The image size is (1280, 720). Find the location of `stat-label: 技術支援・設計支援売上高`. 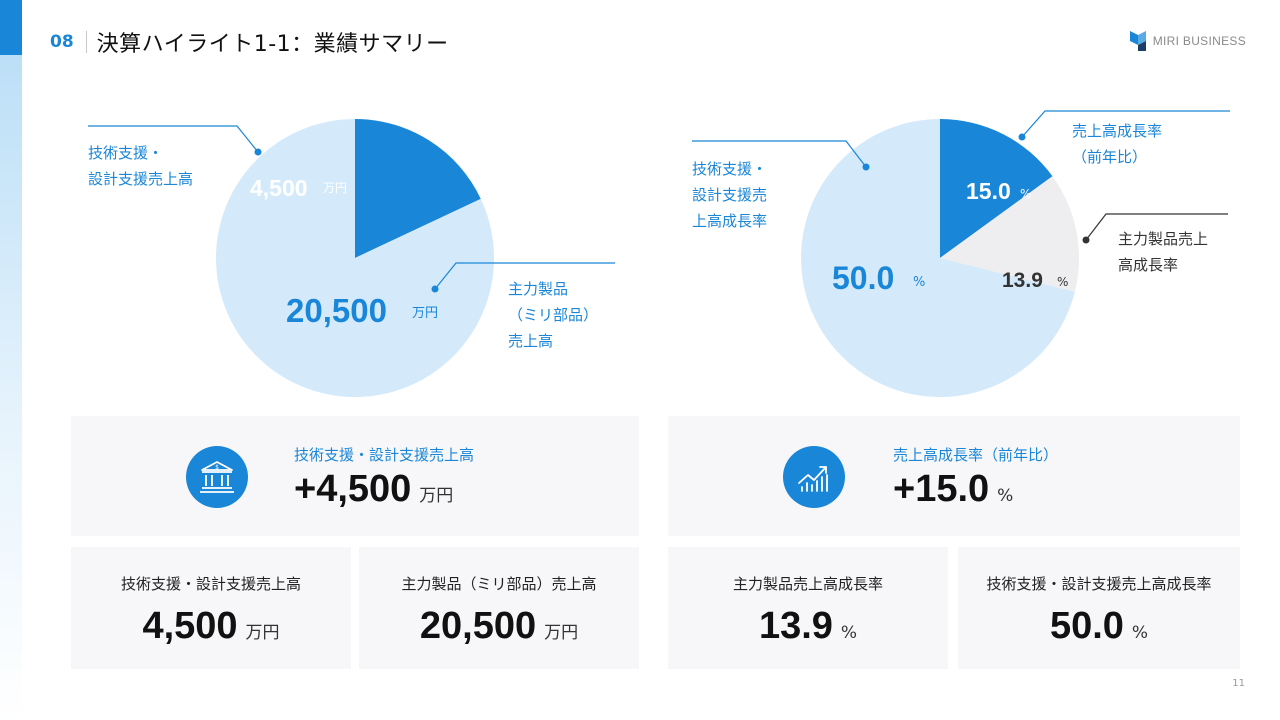

stat-label: 技術支援・設計支援売上高 is located at coordinates (210, 584).